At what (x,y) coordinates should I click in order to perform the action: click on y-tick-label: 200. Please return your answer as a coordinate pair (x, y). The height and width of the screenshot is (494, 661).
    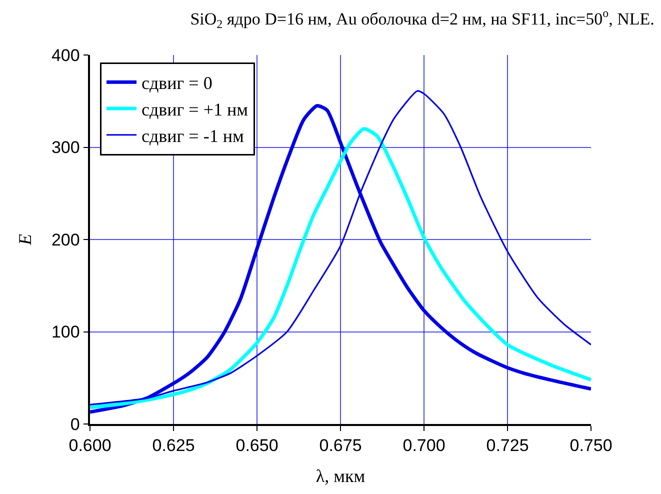
    Looking at the image, I should click on (65, 240).